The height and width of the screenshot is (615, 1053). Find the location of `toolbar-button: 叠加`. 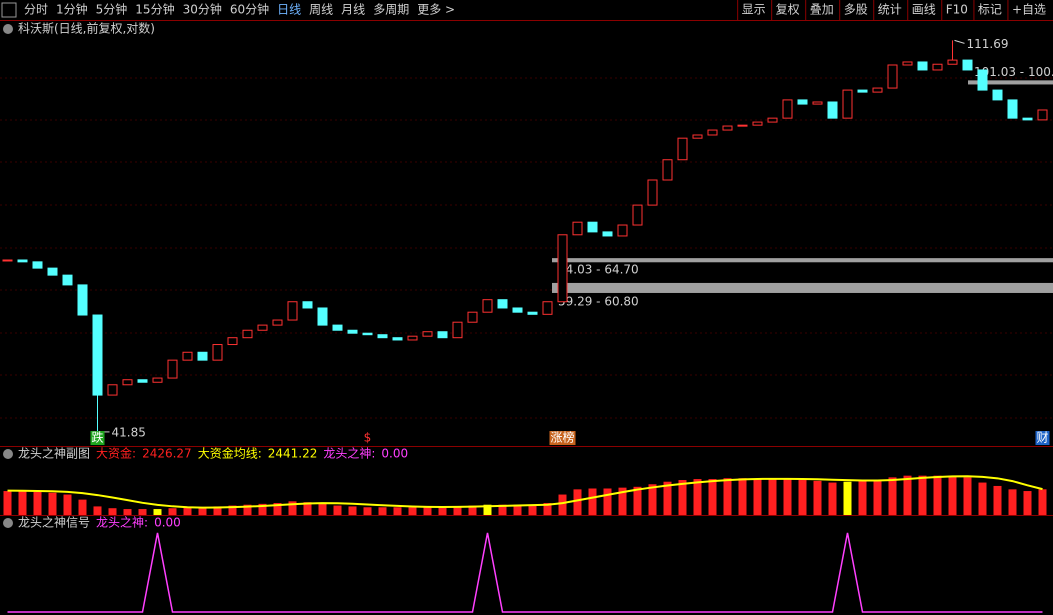

toolbar-button: 叠加 is located at coordinates (822, 10).